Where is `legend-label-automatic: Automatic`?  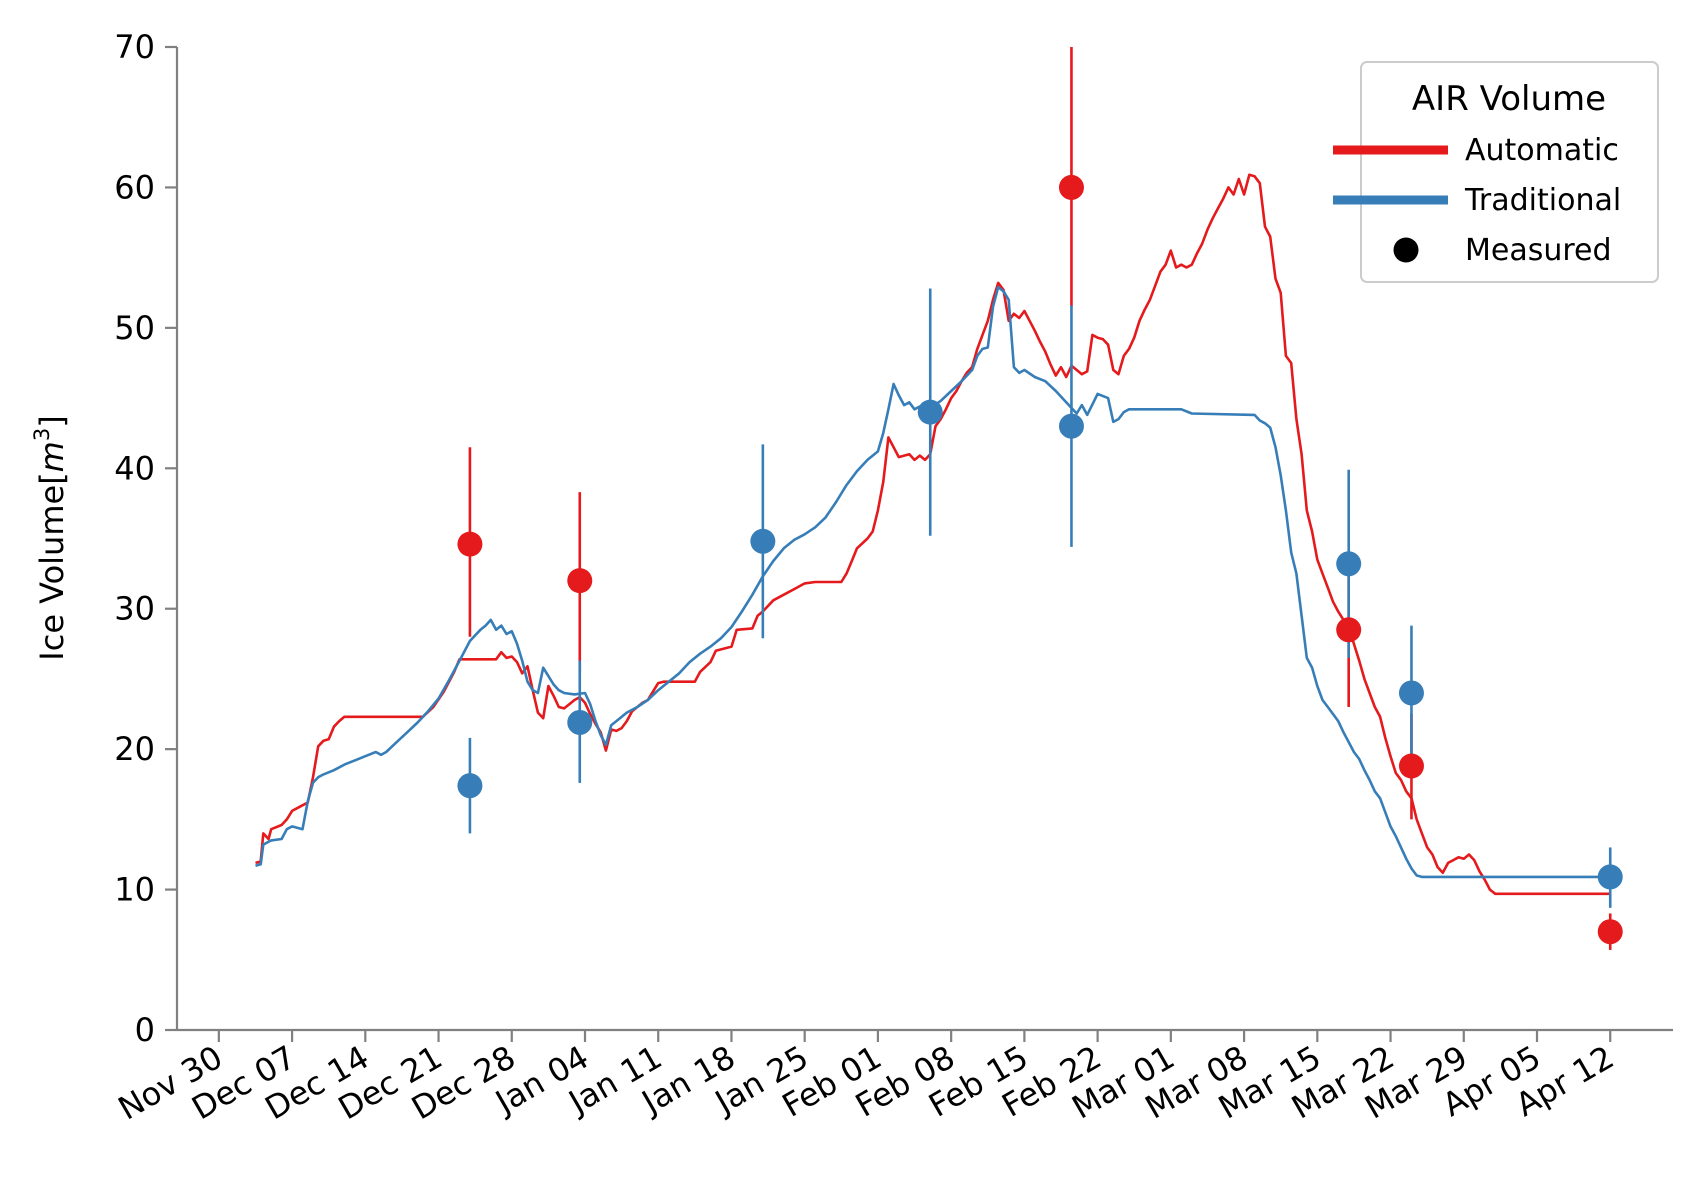 legend-label-automatic: Automatic is located at coordinates (1542, 150).